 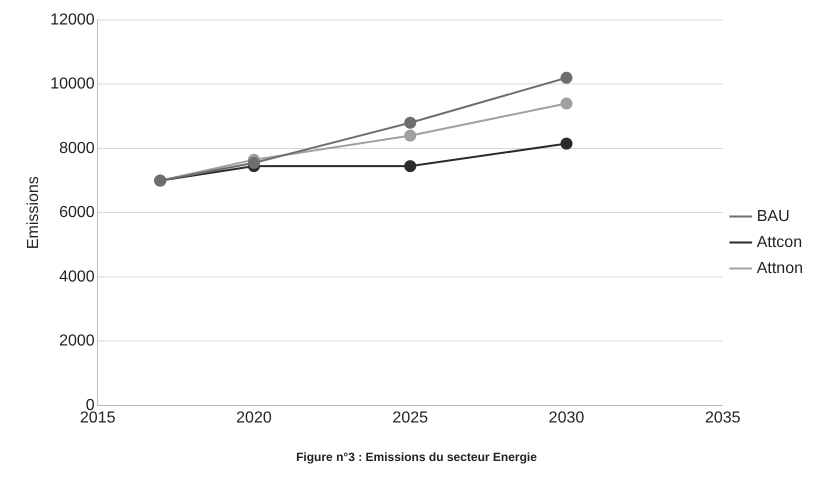 What do you see at coordinates (410, 417) in the screenshot?
I see `x-tick-label: 2025` at bounding box center [410, 417].